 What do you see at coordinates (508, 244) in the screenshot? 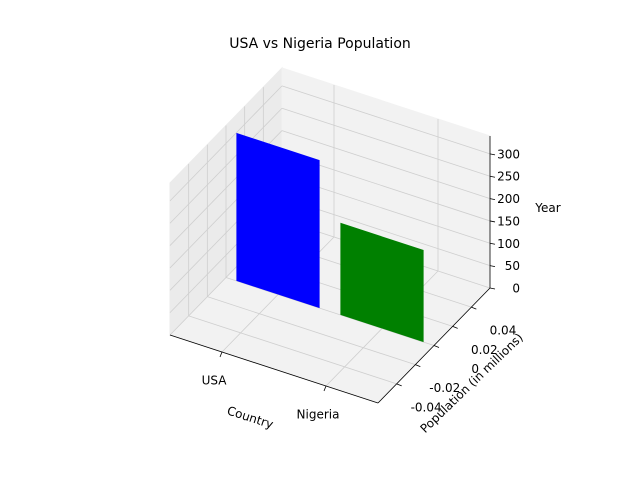
I see `z-tick-label: 100` at bounding box center [508, 244].